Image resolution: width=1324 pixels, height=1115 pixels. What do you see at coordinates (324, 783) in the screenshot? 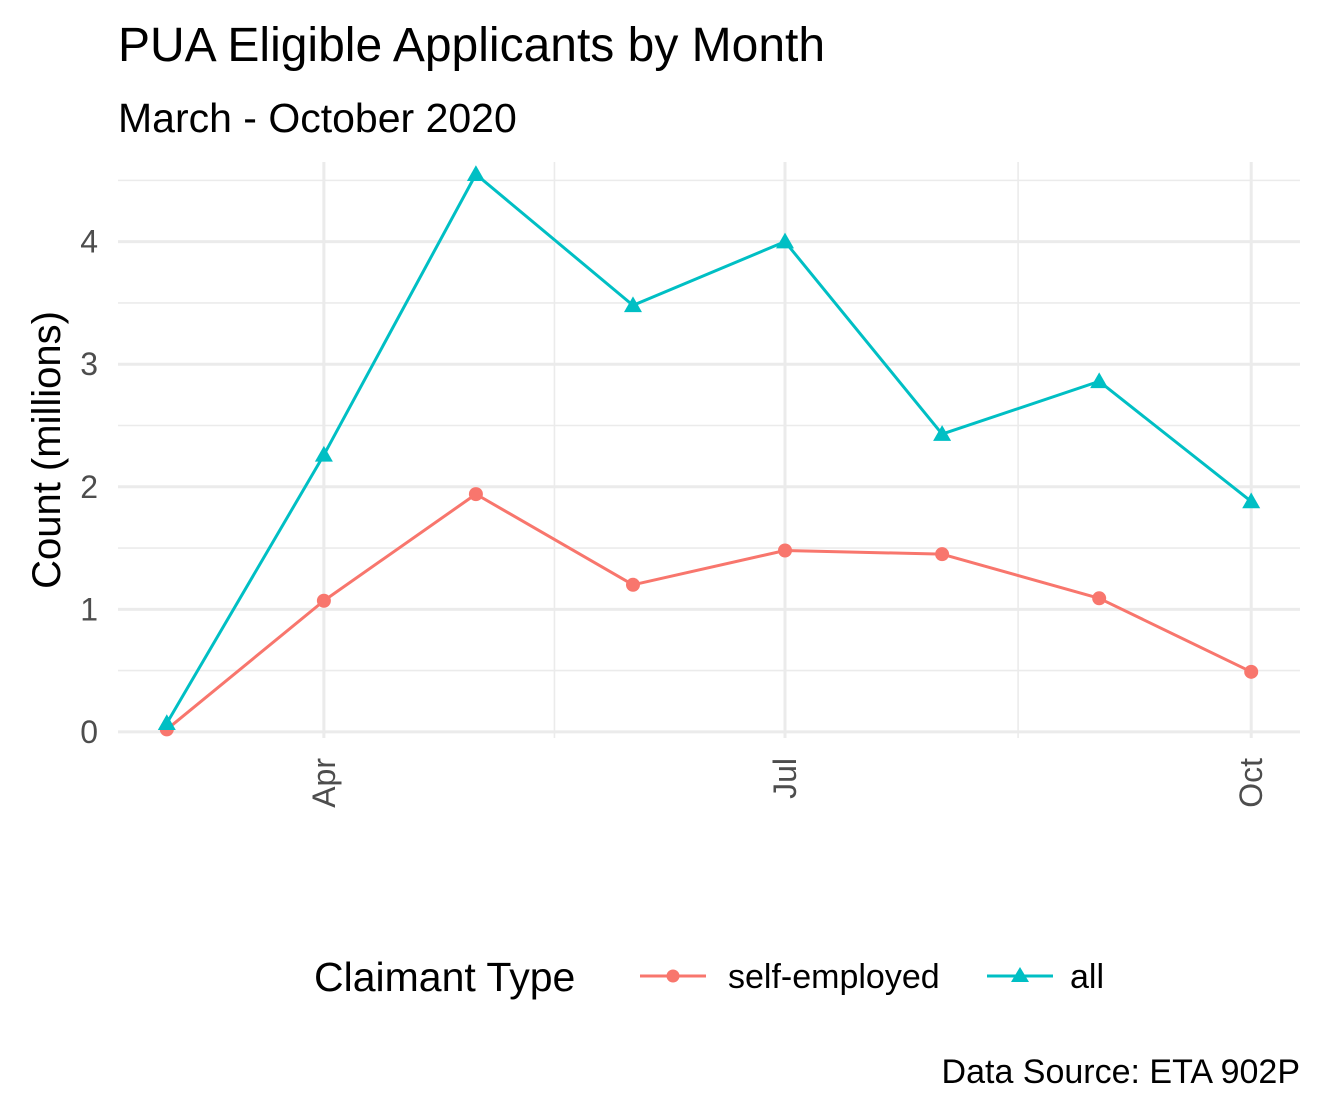
I see `x-tick-label: Apr` at bounding box center [324, 783].